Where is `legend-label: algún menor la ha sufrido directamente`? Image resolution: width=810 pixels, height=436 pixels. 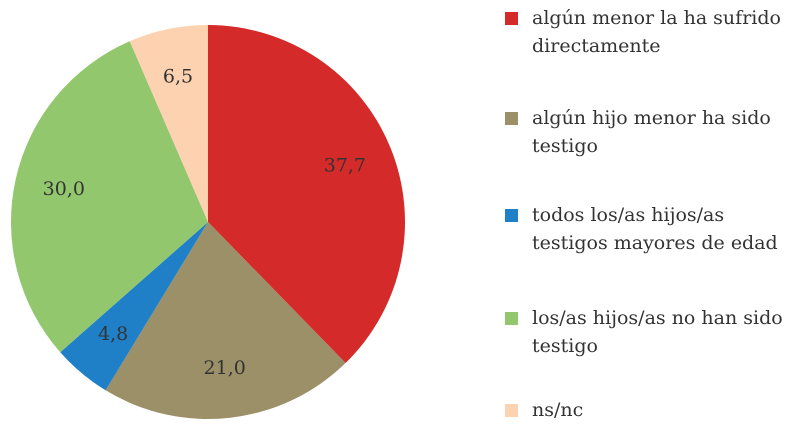
legend-label: algún menor la ha sufrido directamente is located at coordinates (656, 32).